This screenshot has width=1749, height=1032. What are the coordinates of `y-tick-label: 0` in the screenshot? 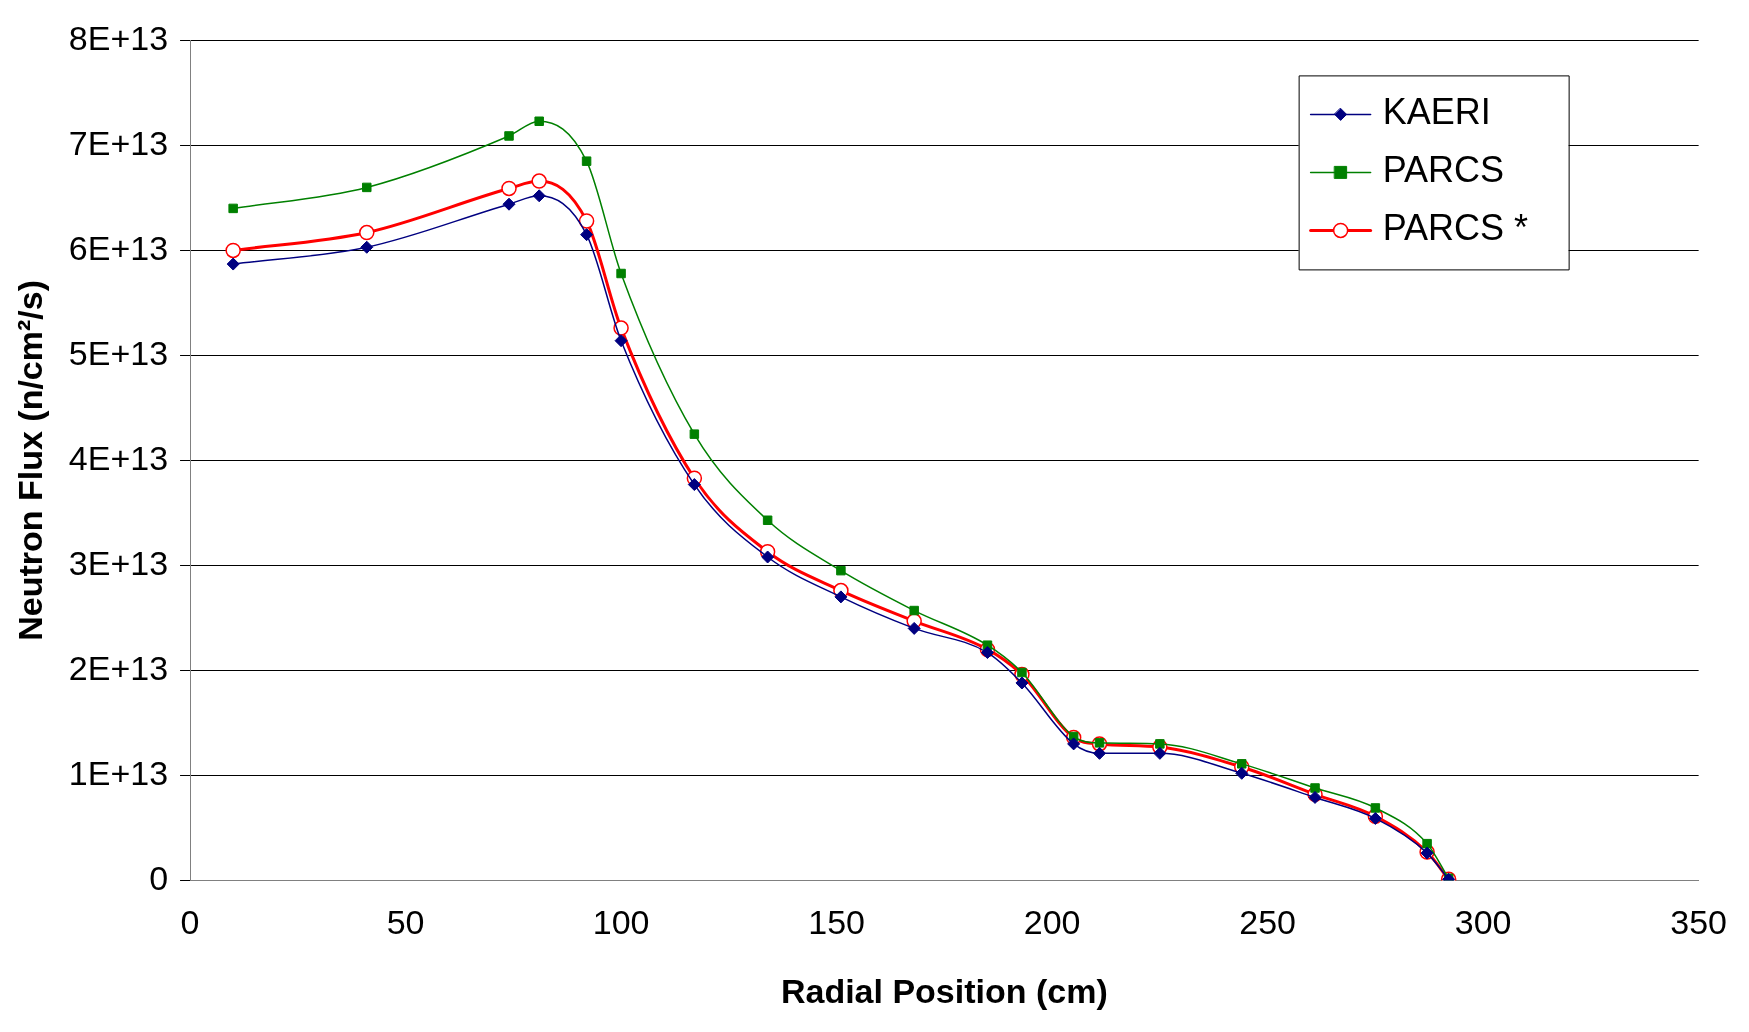 It's located at (159, 877).